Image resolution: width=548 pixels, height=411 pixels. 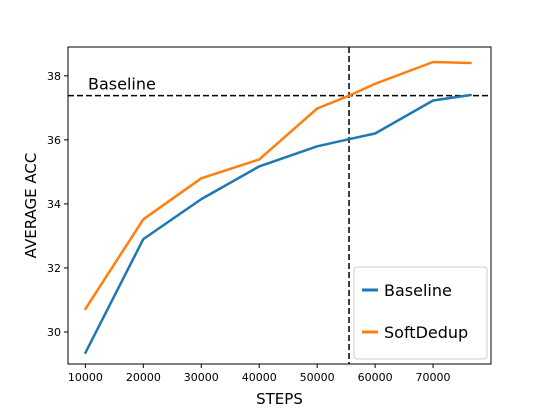 I want to click on x-tick-label: 70000, so click(x=433, y=377).